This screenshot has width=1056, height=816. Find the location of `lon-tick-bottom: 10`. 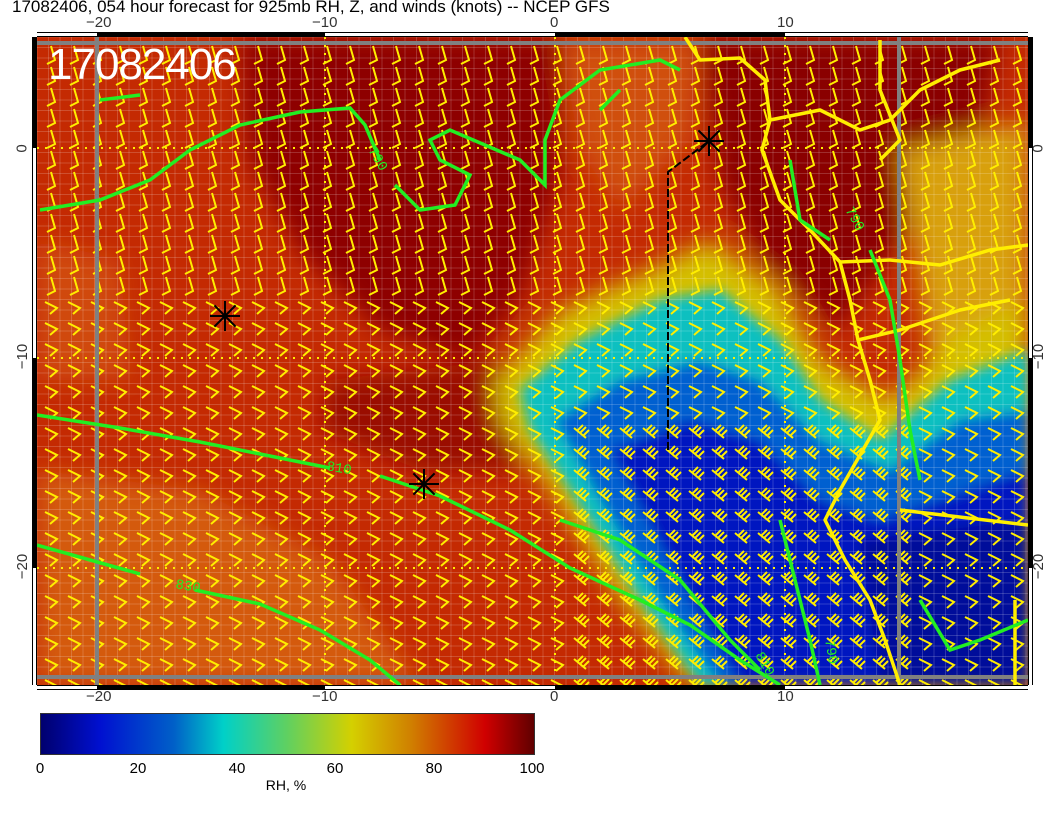

lon-tick-bottom: 10 is located at coordinates (785, 696).